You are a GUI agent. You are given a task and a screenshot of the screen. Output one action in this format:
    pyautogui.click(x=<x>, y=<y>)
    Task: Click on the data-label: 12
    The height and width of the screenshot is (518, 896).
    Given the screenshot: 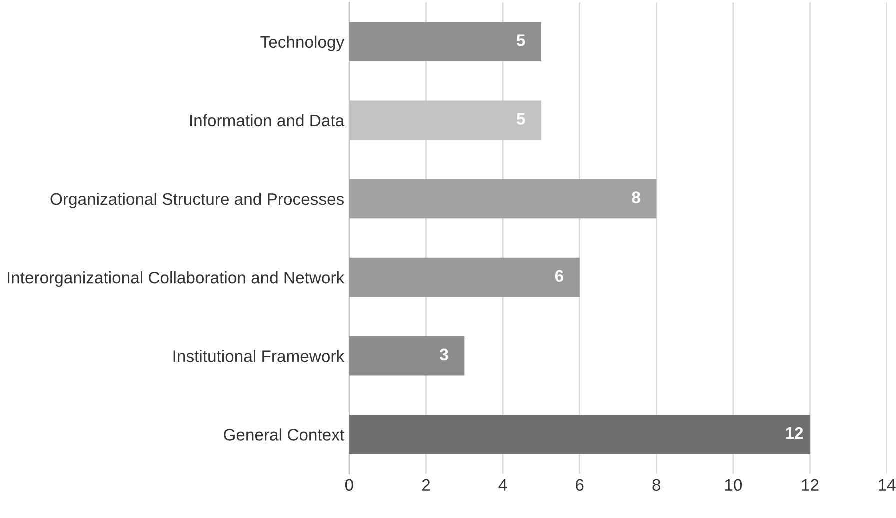 What is the action you would take?
    pyautogui.click(x=795, y=433)
    